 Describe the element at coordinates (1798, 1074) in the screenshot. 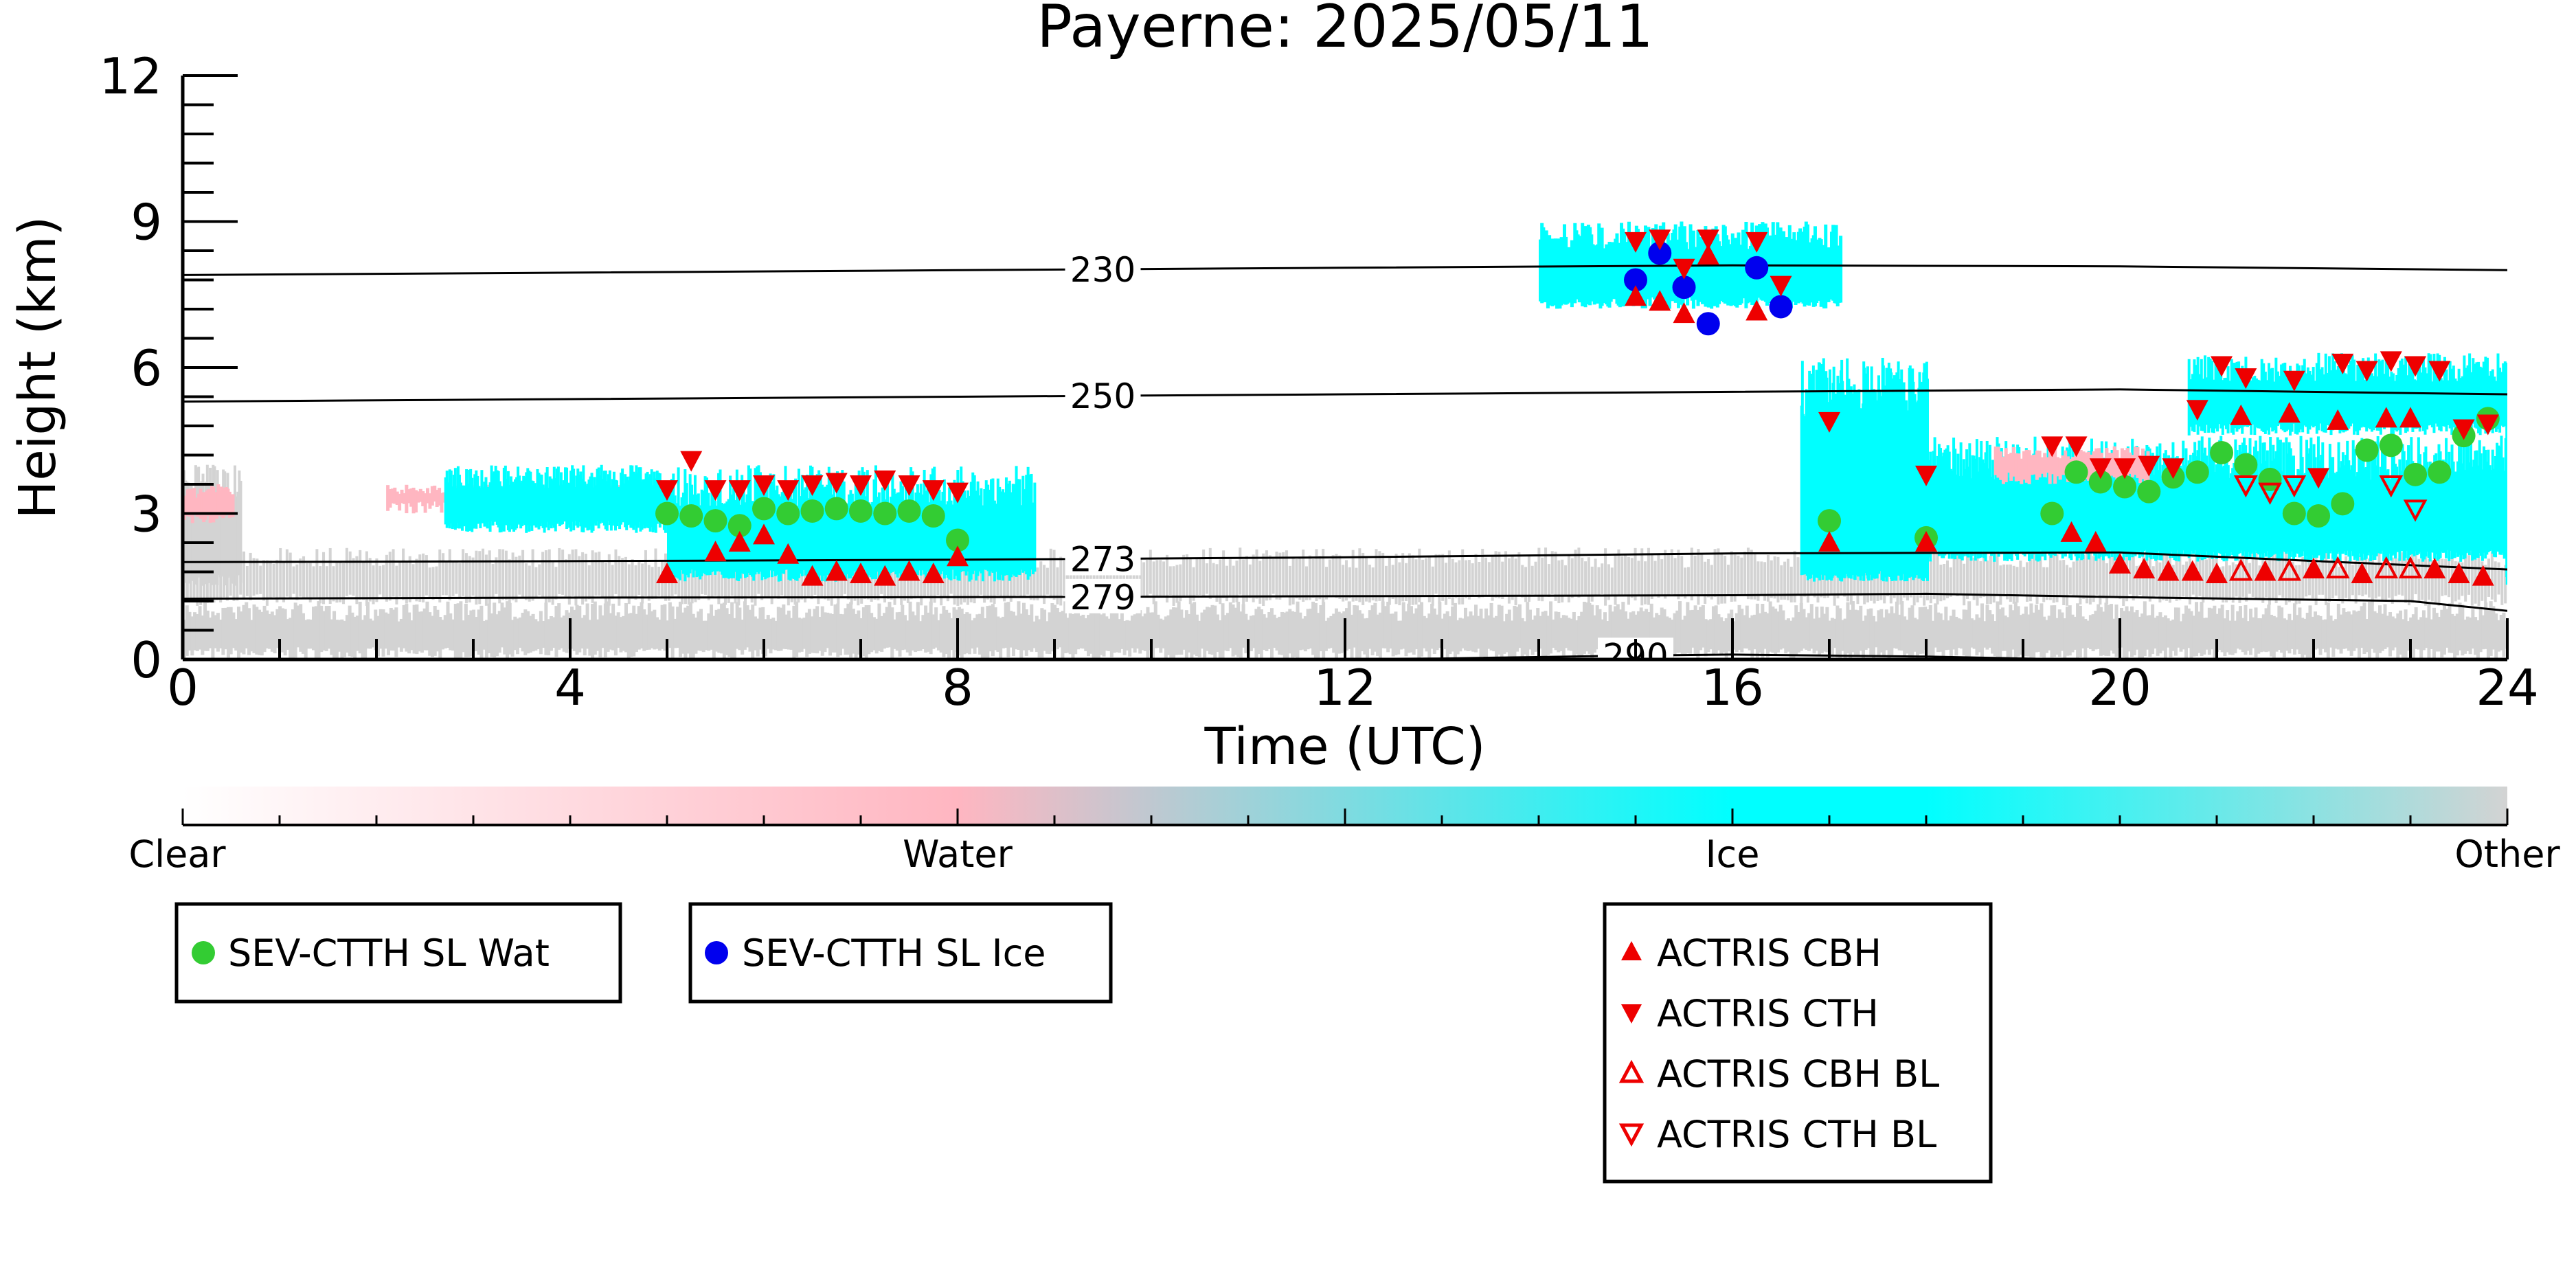

I see `legend-label-actris-cbh-bl: ACTRIS CBH BL` at that location.